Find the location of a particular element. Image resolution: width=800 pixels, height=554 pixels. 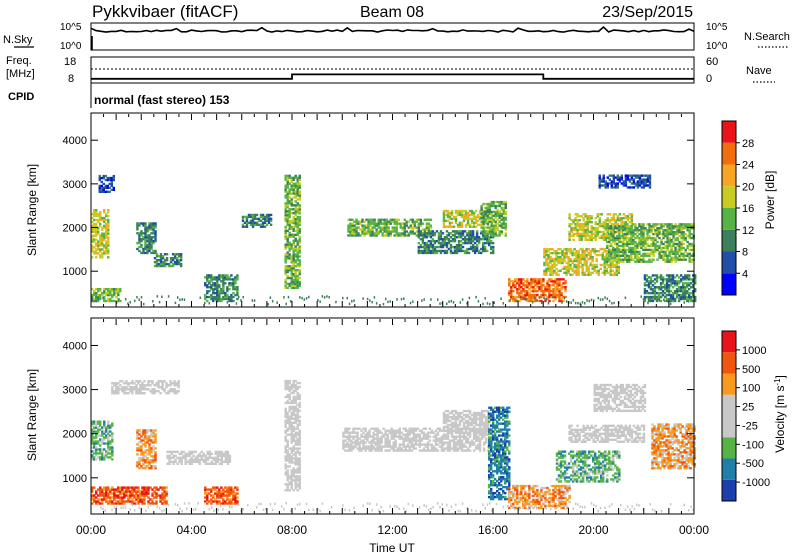

frequency-panel: Freq. [MHz] 18 8 60 0 Nave is located at coordinates (390, 70).